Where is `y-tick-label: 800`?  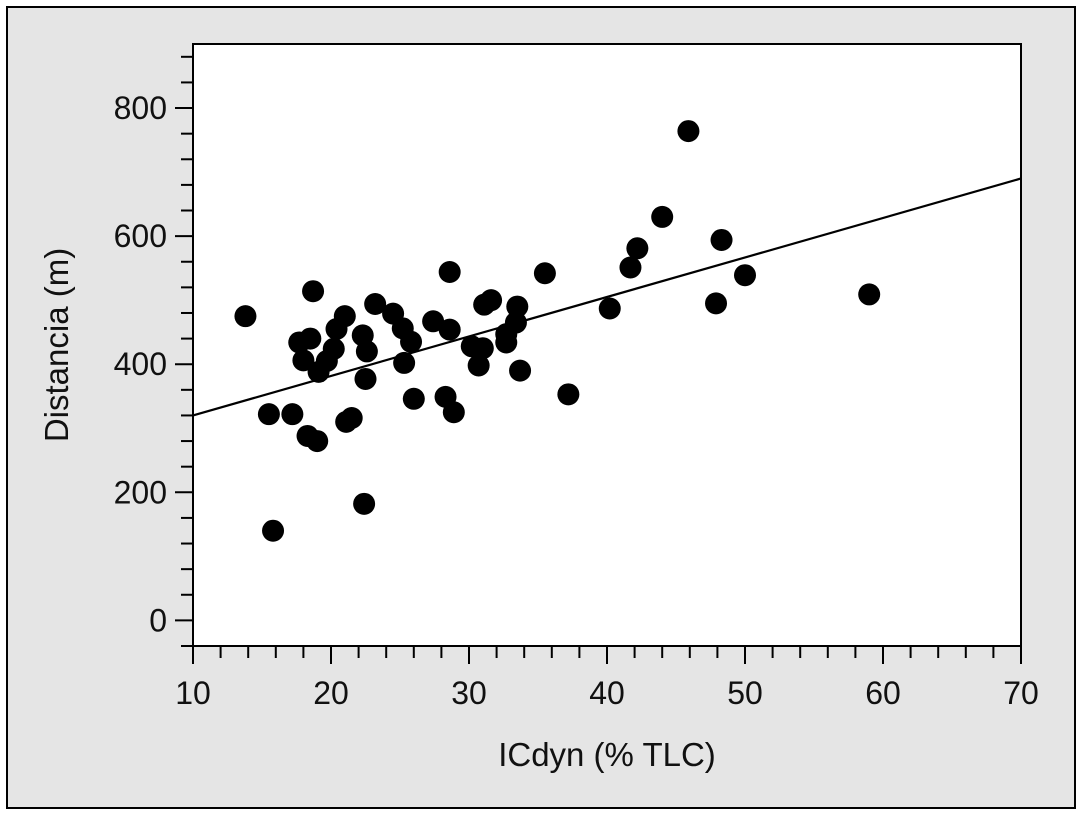 y-tick-label: 800 is located at coordinates (140, 108).